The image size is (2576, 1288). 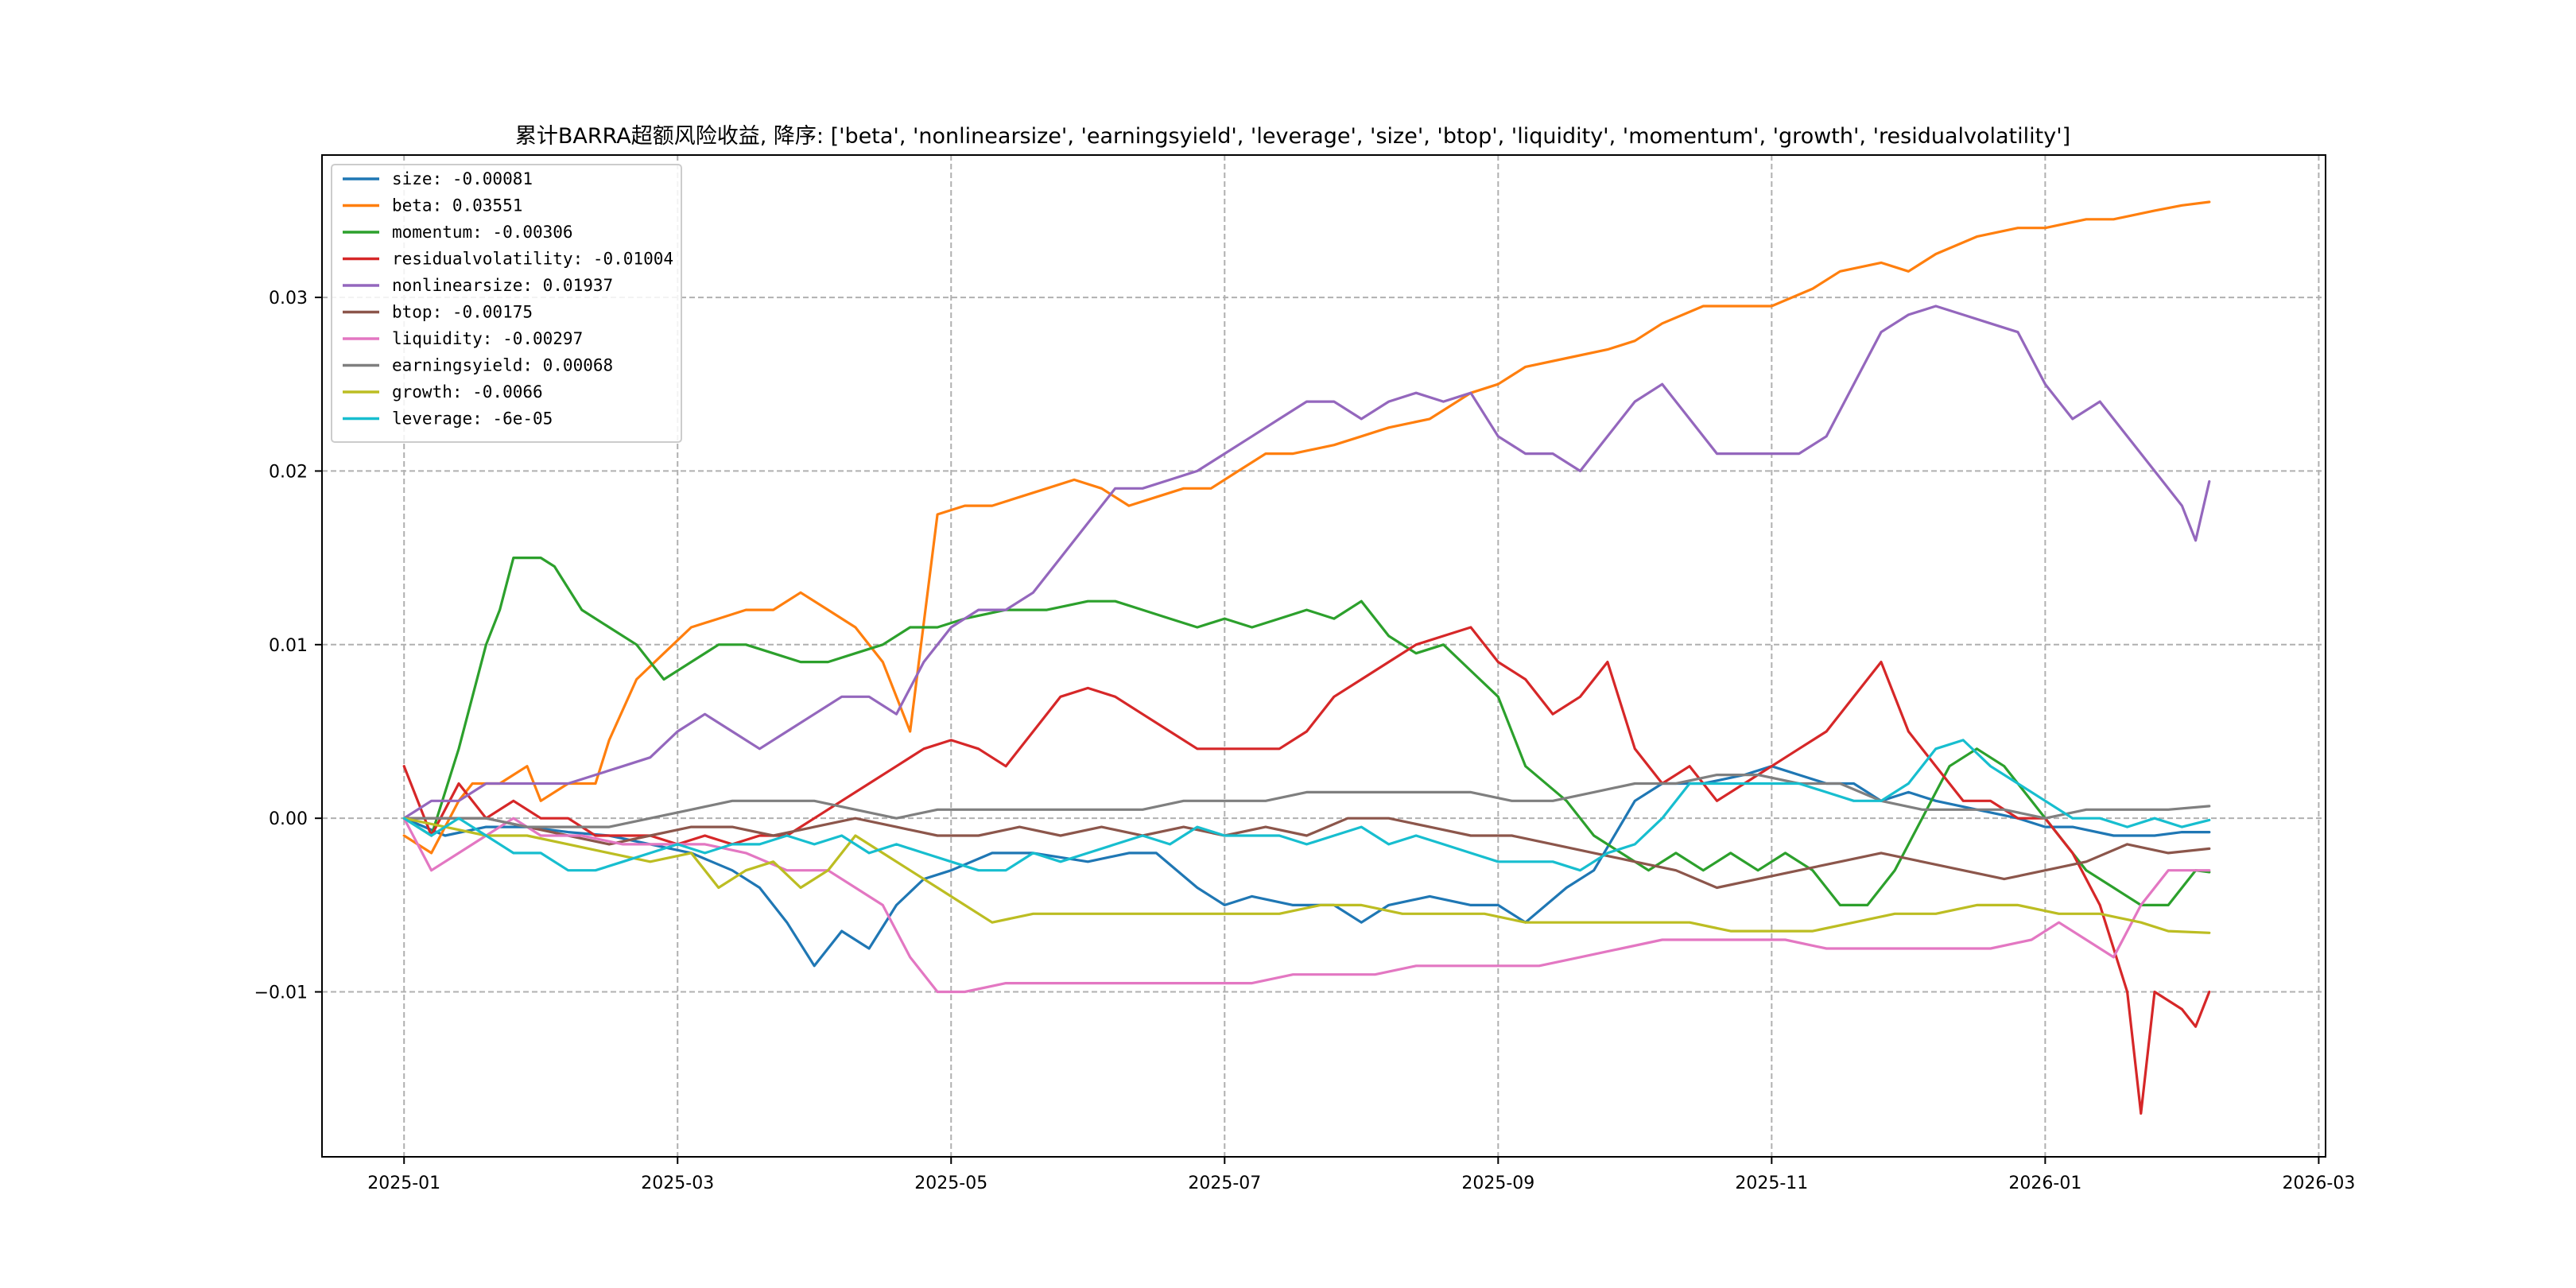 What do you see at coordinates (462, 178) in the screenshot?
I see `legend-label-size: size: -0.00081` at bounding box center [462, 178].